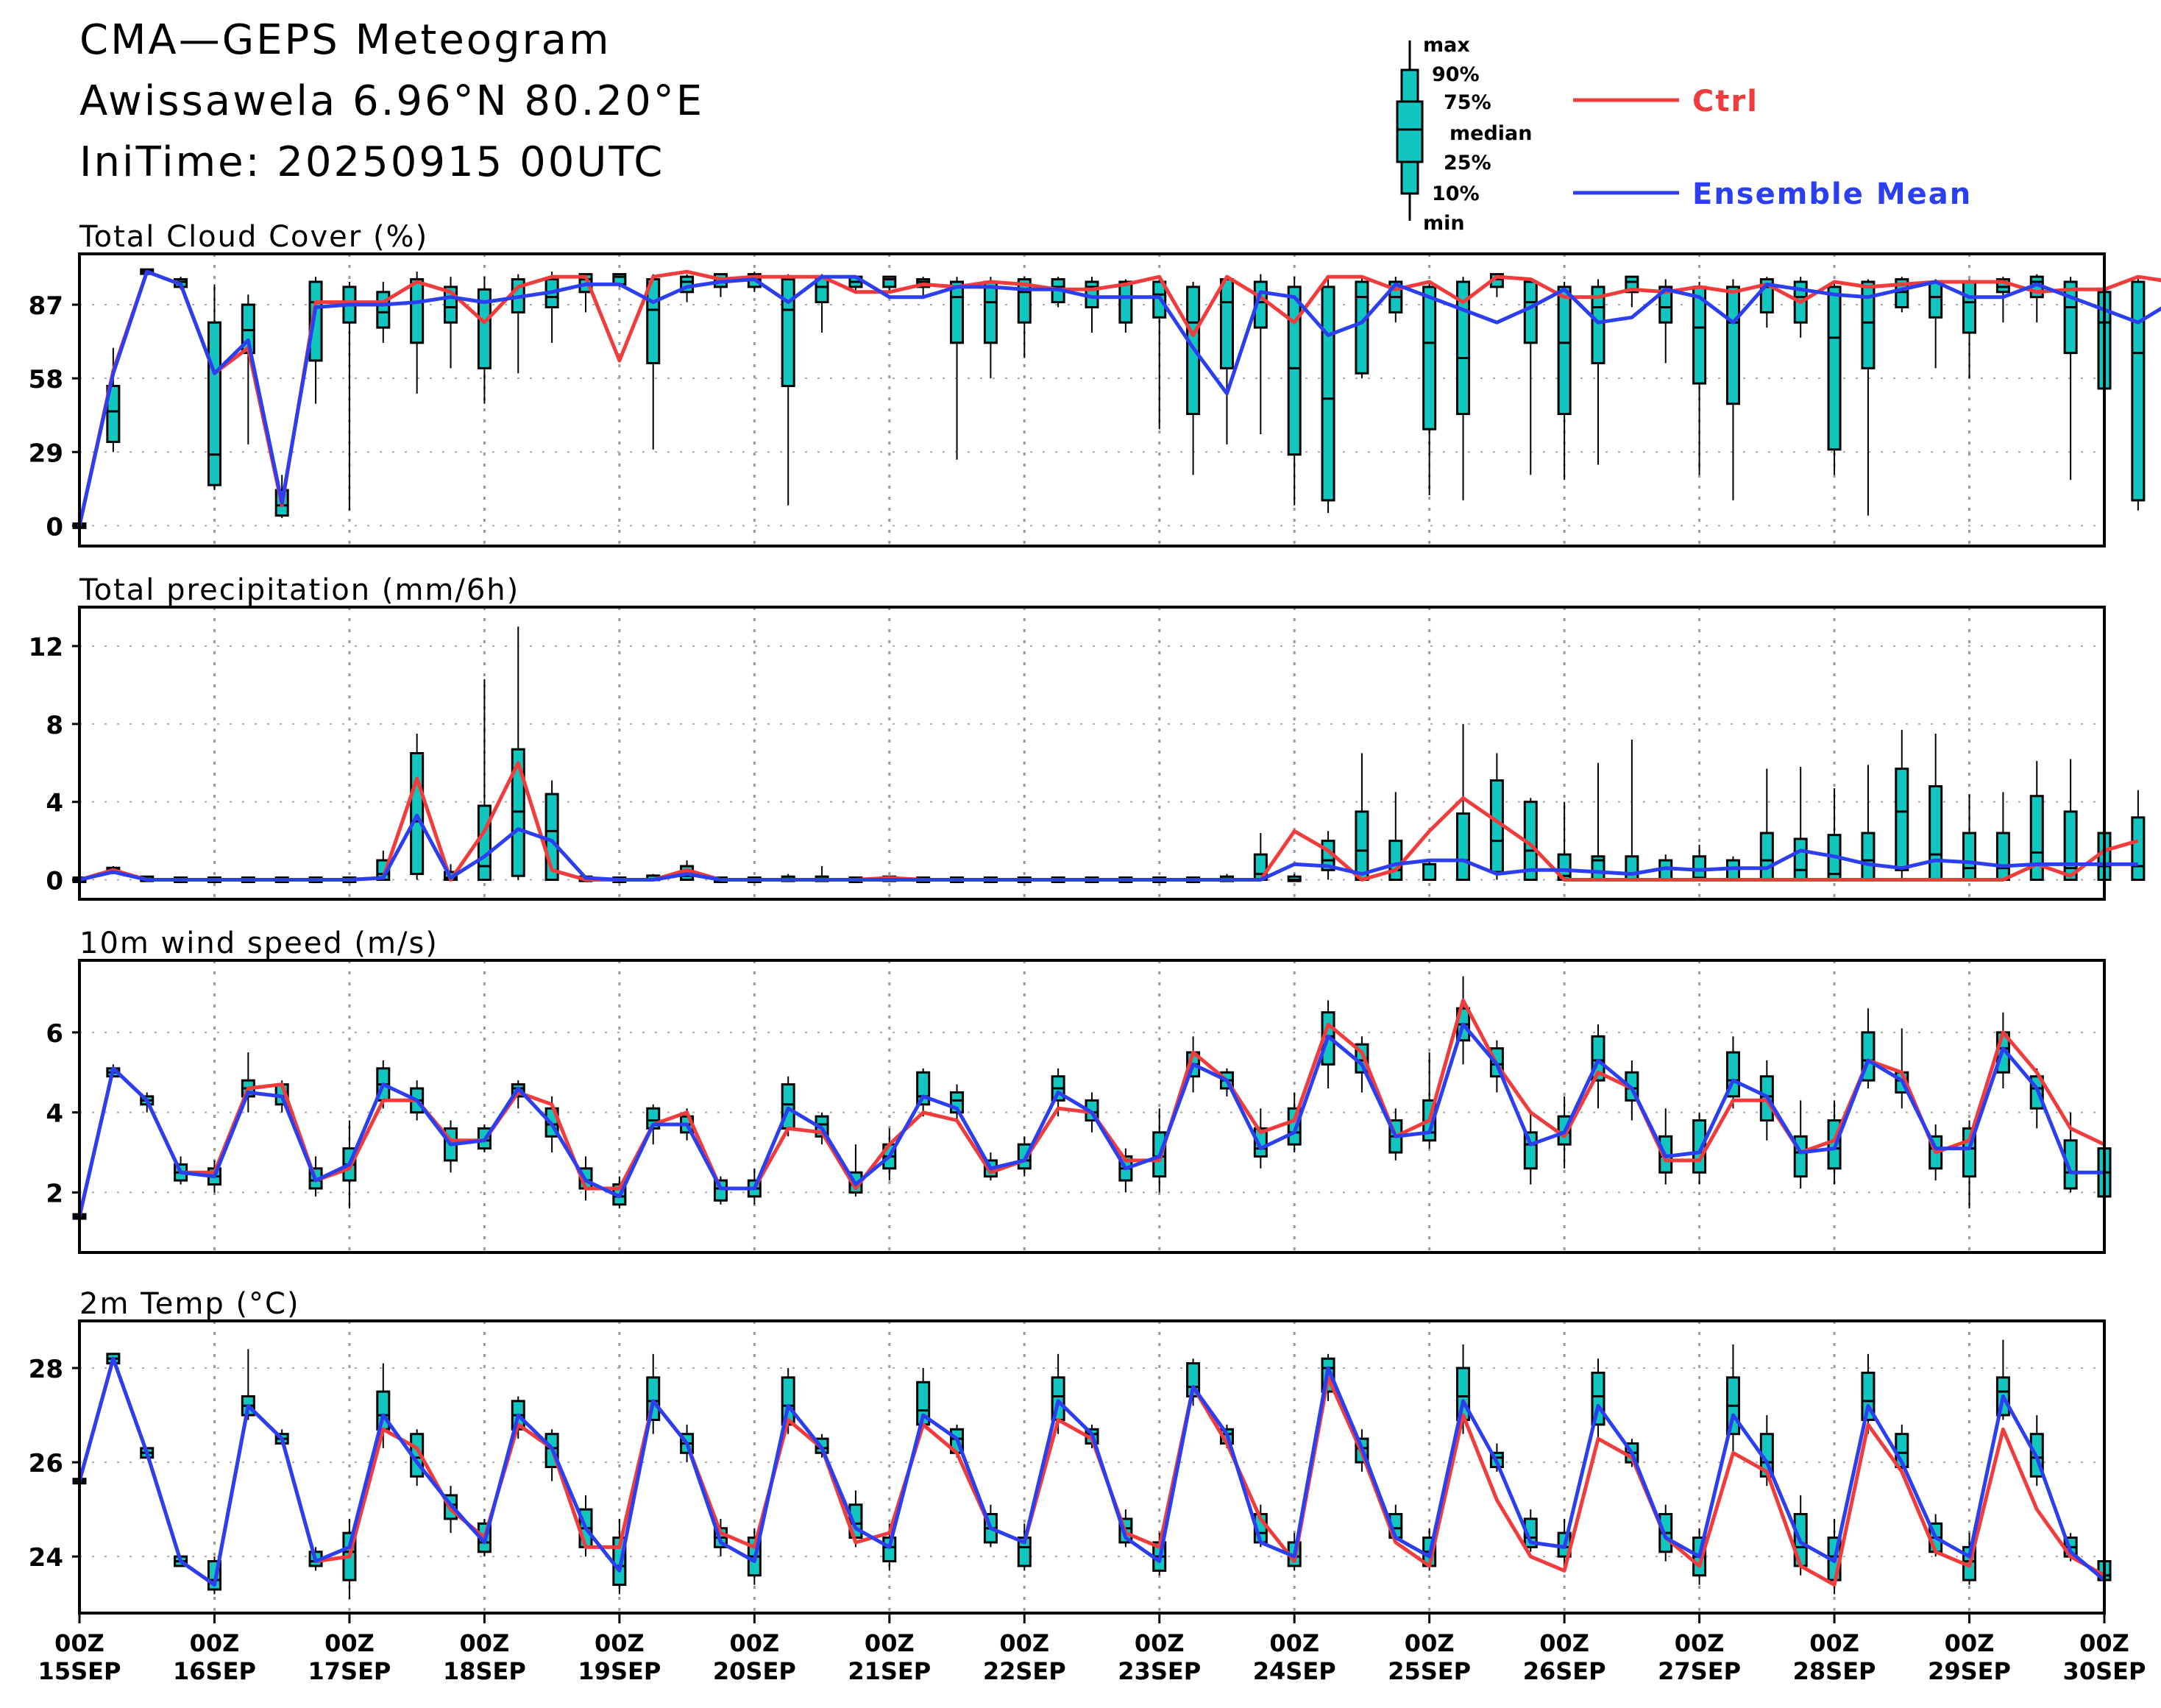 The width and height of the screenshot is (2161, 1708). Describe the element at coordinates (46, 454) in the screenshot. I see `y-tick-label: 29` at that location.